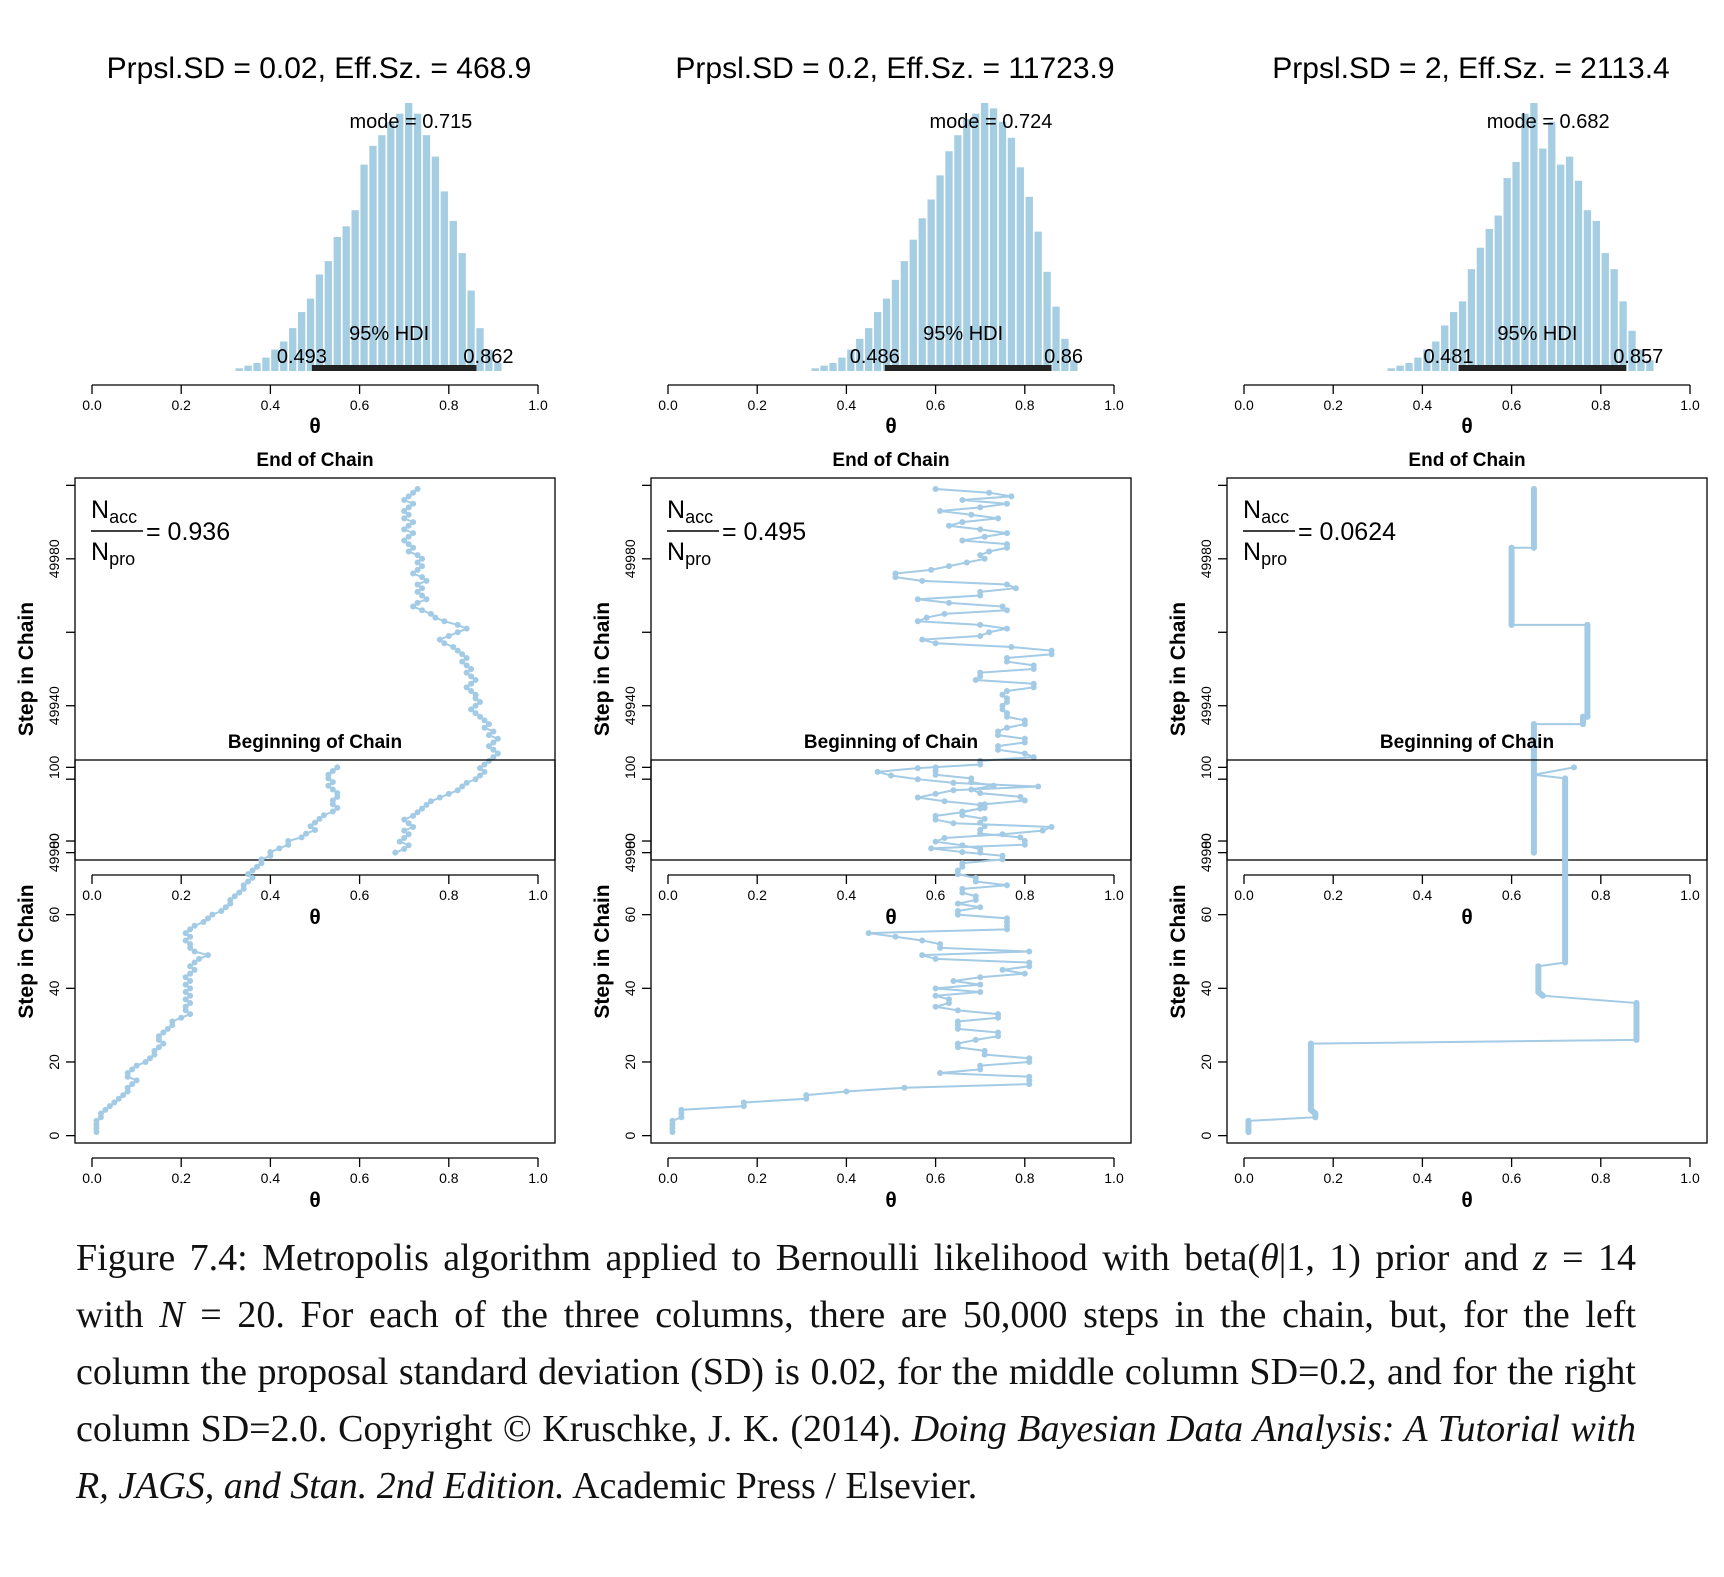 This screenshot has width=1724, height=1577. Describe the element at coordinates (891, 951) in the screenshot. I see `plot-frame` at that location.